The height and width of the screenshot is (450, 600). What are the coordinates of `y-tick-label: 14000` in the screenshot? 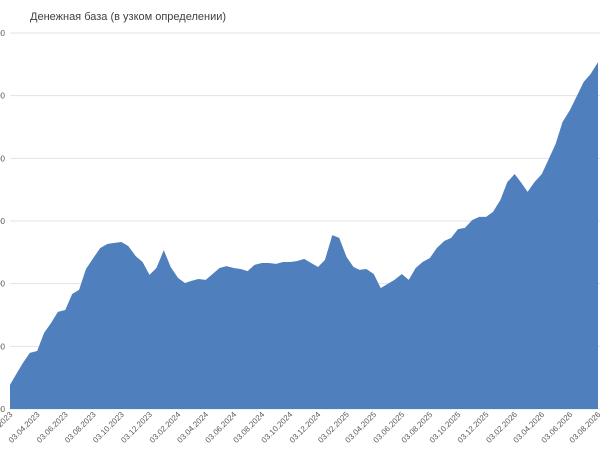 It's located at (3, 346).